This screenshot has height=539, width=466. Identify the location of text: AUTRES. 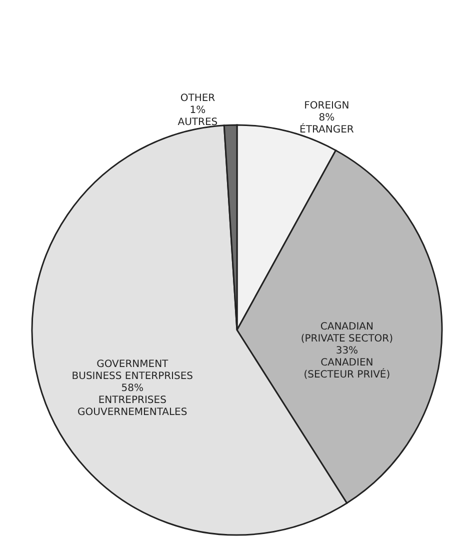
(198, 122).